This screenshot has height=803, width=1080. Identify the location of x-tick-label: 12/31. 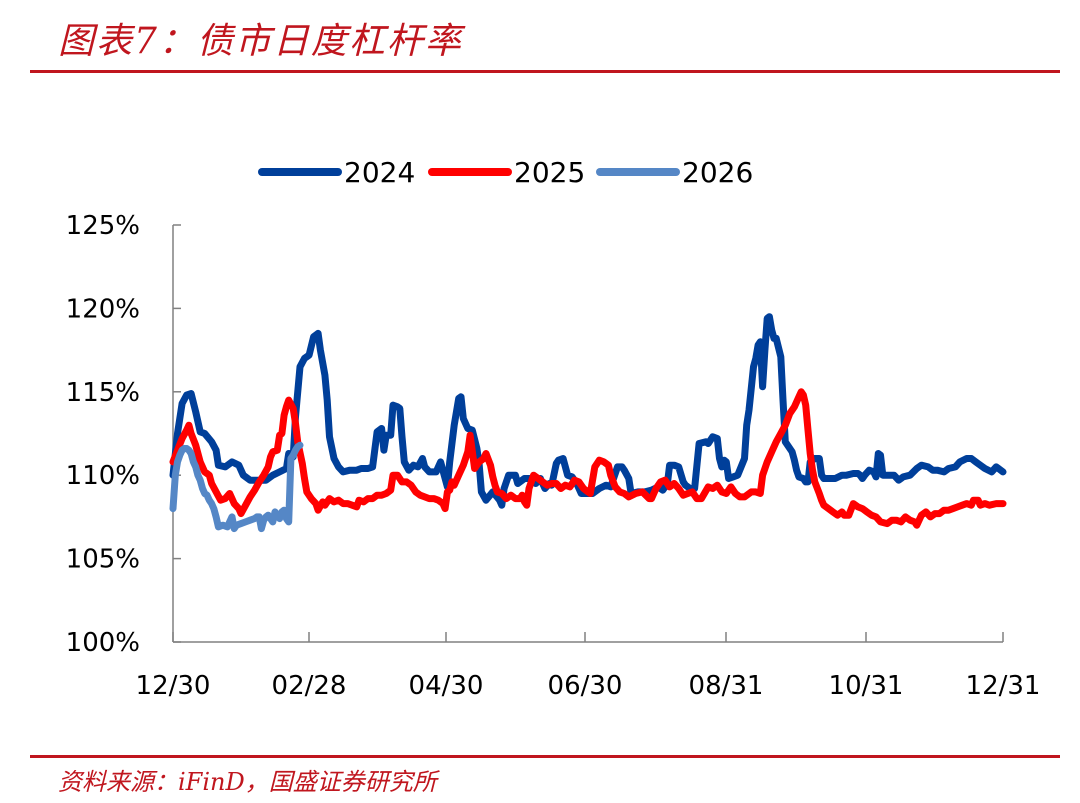
(1003, 686).